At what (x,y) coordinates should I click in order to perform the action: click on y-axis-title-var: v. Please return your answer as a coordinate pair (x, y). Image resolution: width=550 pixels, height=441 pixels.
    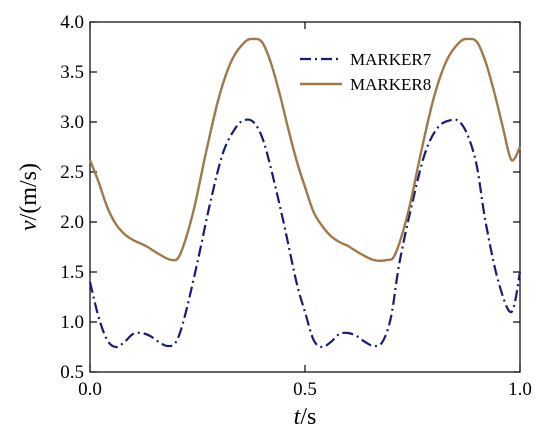
    Looking at the image, I should click on (29, 225).